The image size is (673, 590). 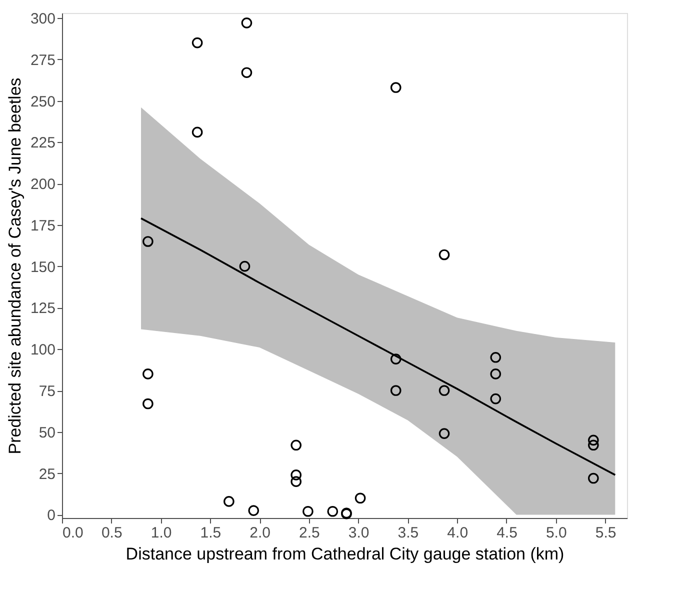 What do you see at coordinates (359, 533) in the screenshot?
I see `x-tick-label: 3.0` at bounding box center [359, 533].